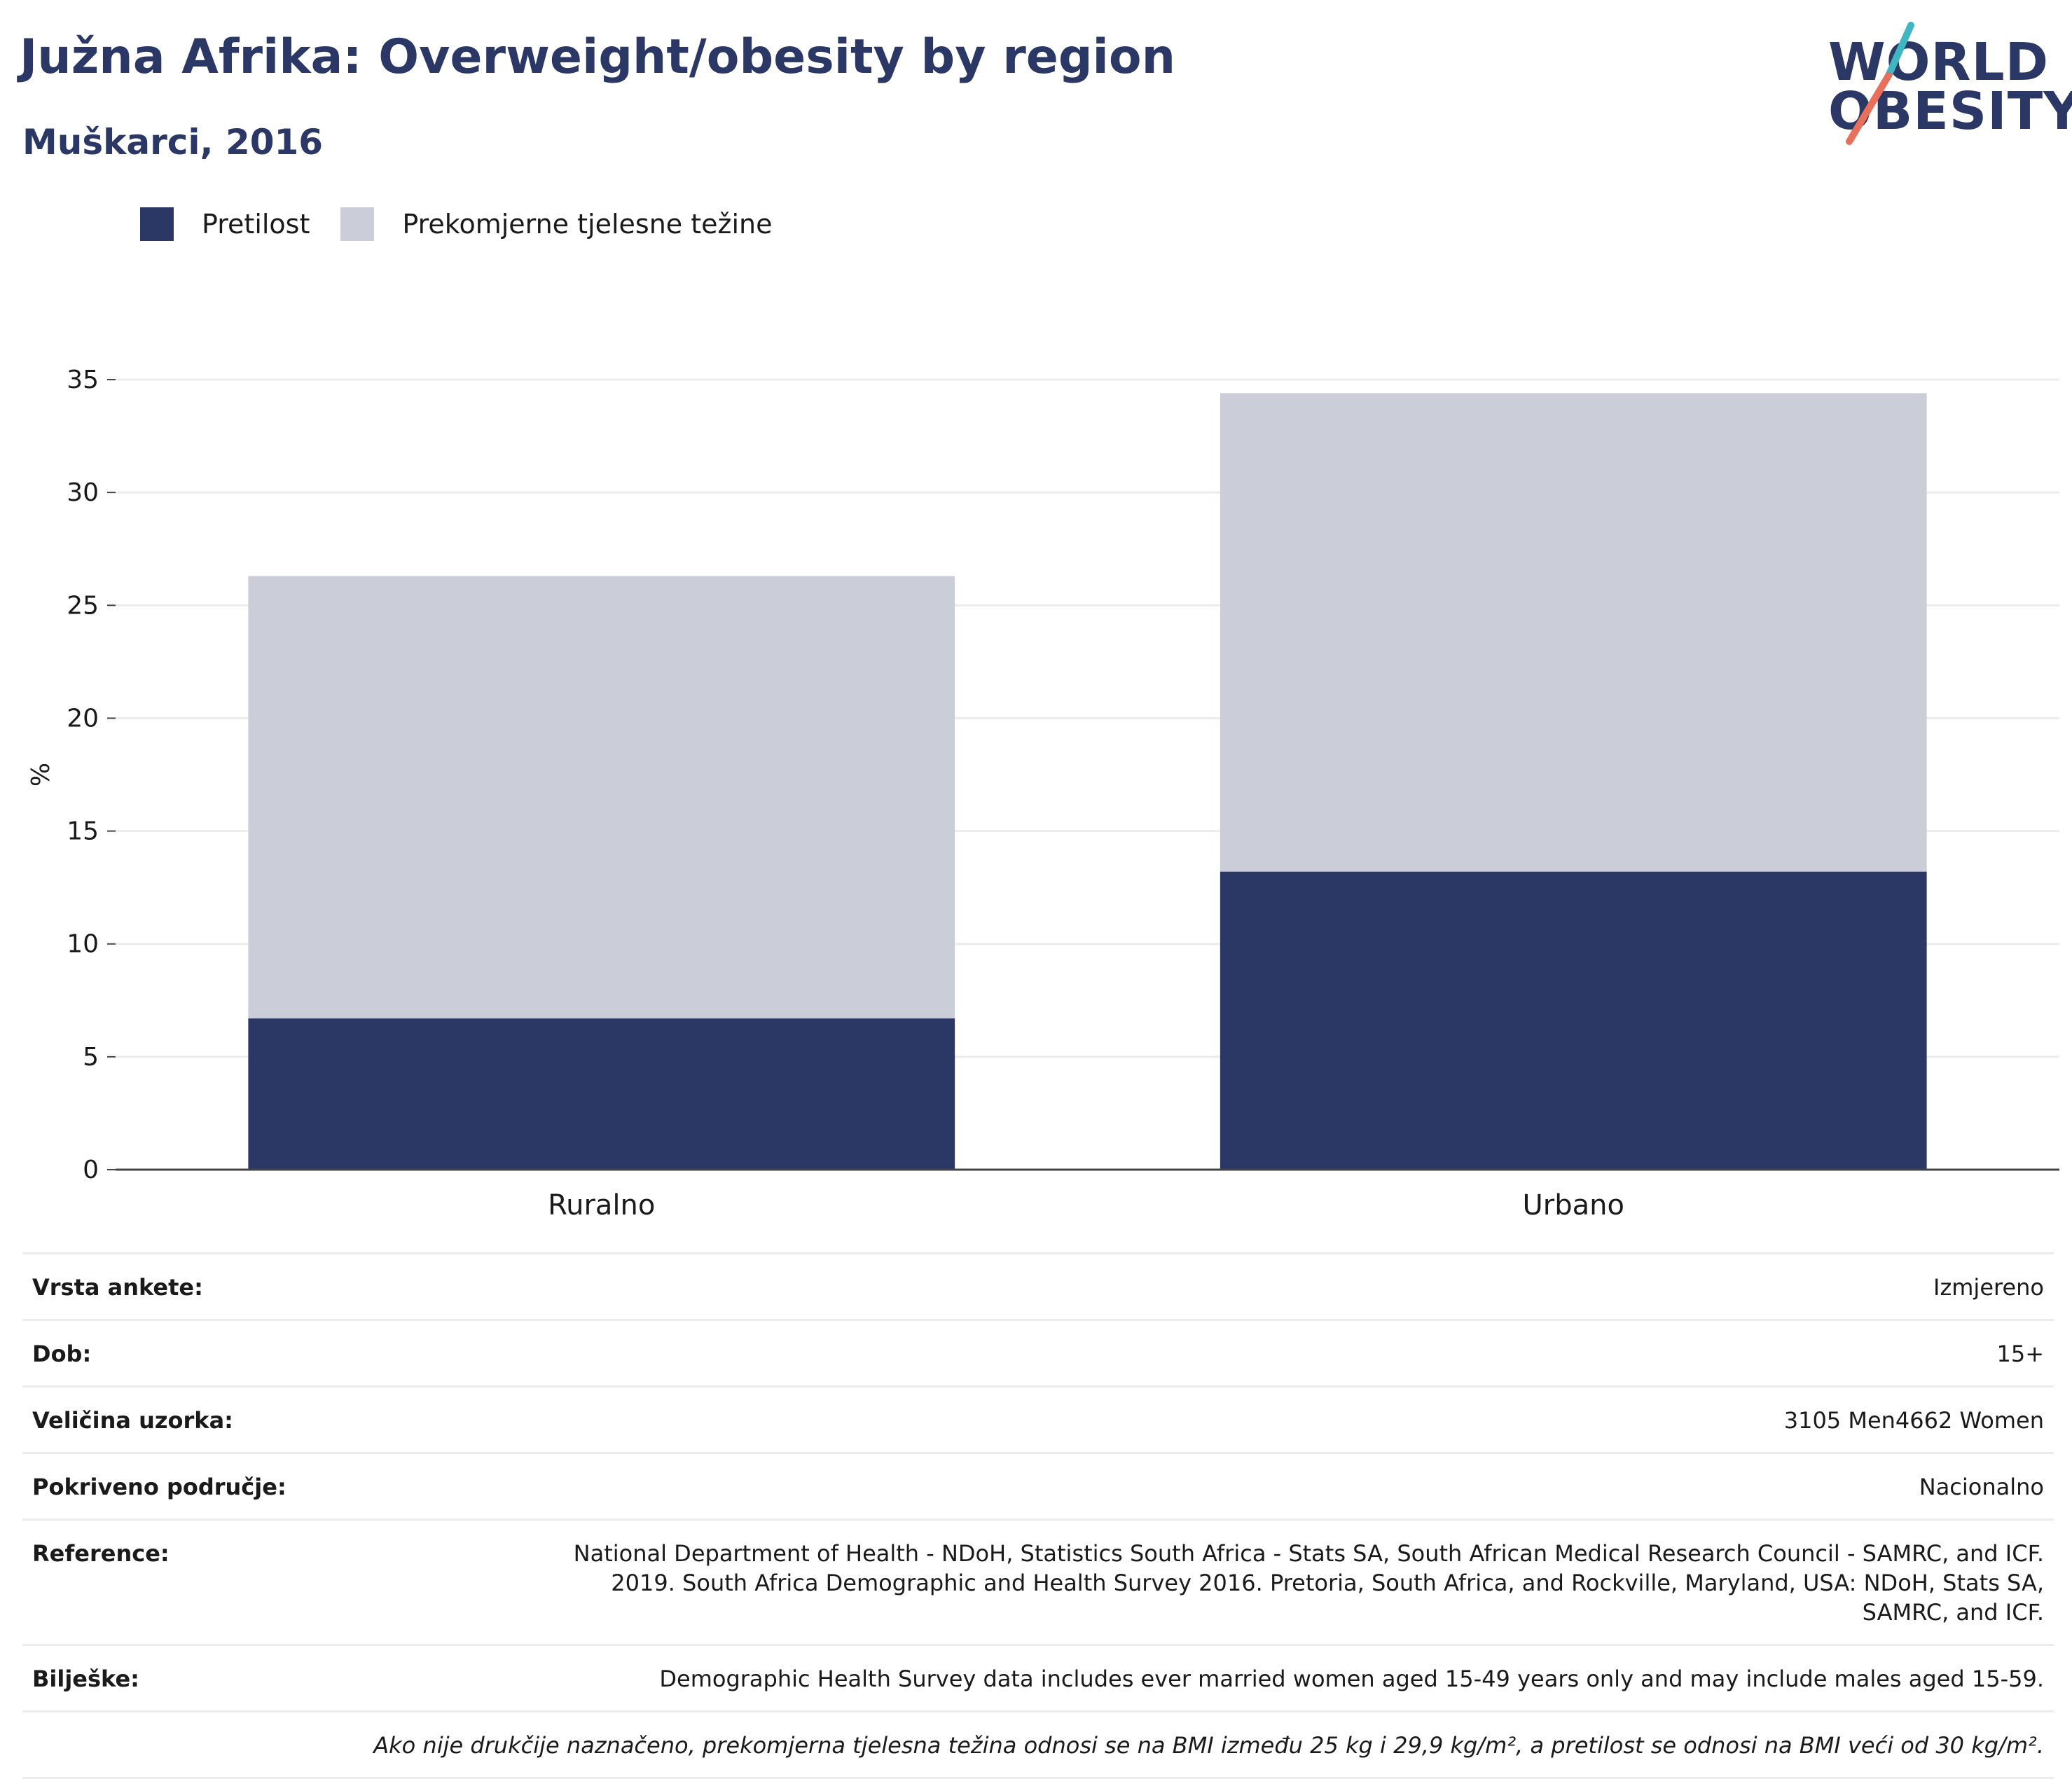 This screenshot has width=2072, height=1779. I want to click on world-obesity-logo: WORLD OBESITY, so click(1950, 84).